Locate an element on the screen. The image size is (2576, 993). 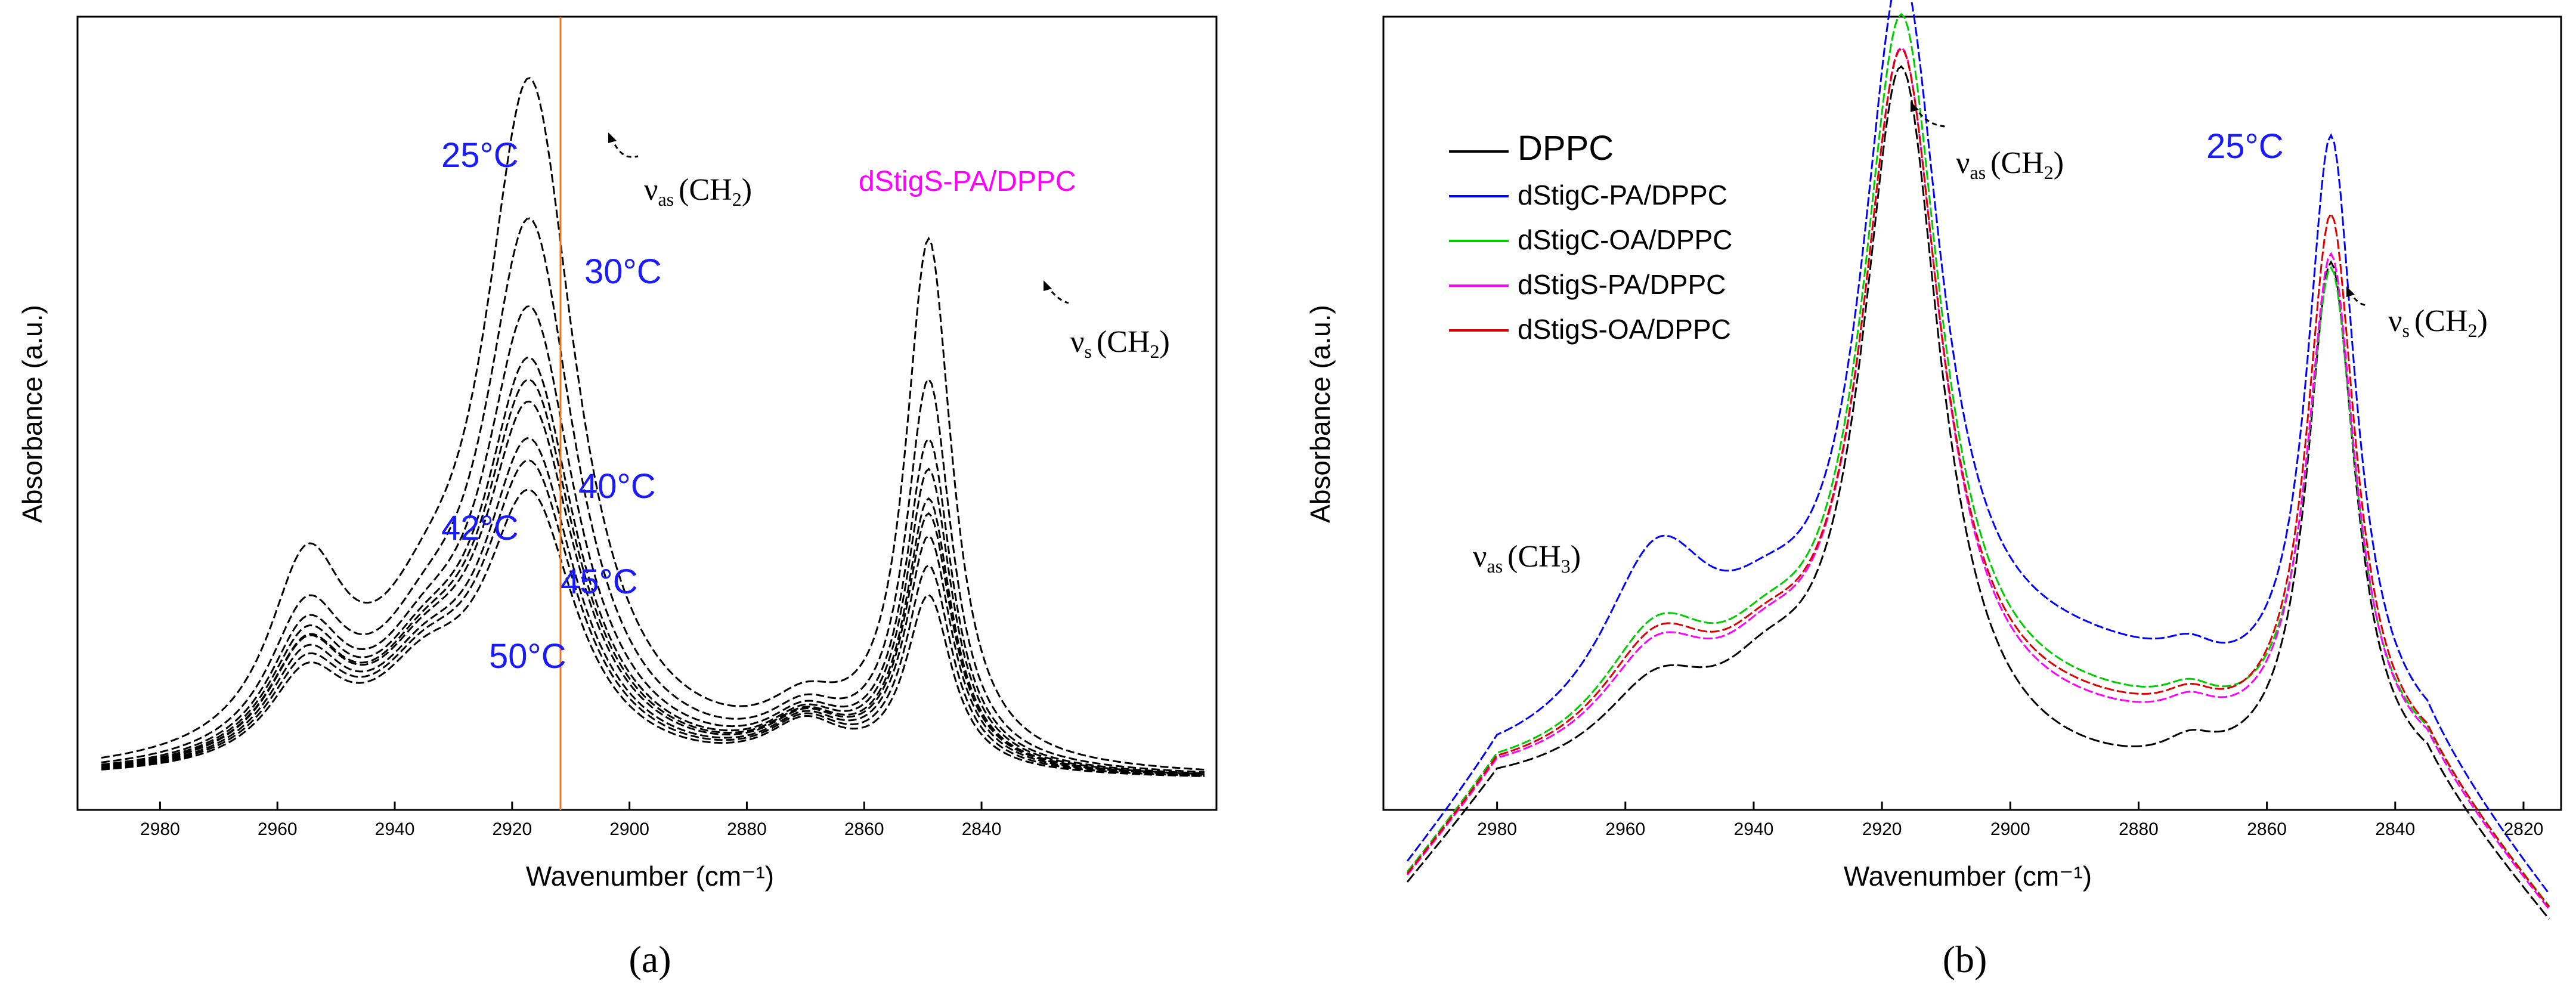
temp-label-45: 45°C is located at coordinates (599, 581).